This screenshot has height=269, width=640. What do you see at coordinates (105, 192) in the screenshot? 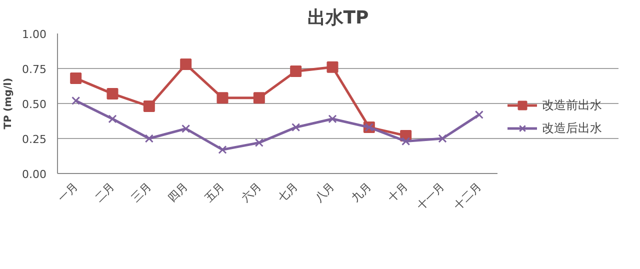
I see `x-tick-label: 二月` at bounding box center [105, 192].